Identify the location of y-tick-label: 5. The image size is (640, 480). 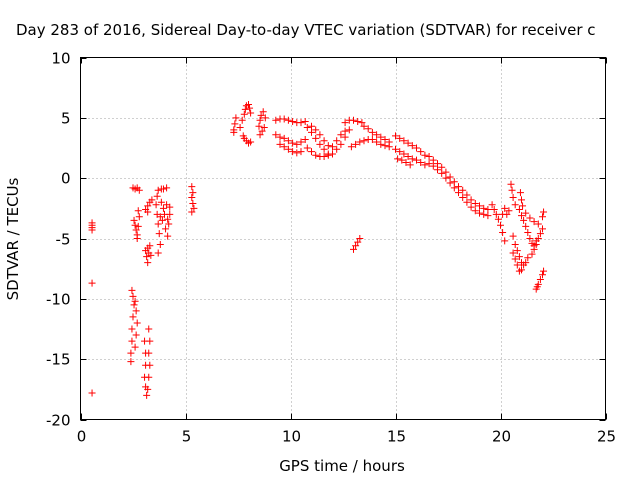
(66, 119).